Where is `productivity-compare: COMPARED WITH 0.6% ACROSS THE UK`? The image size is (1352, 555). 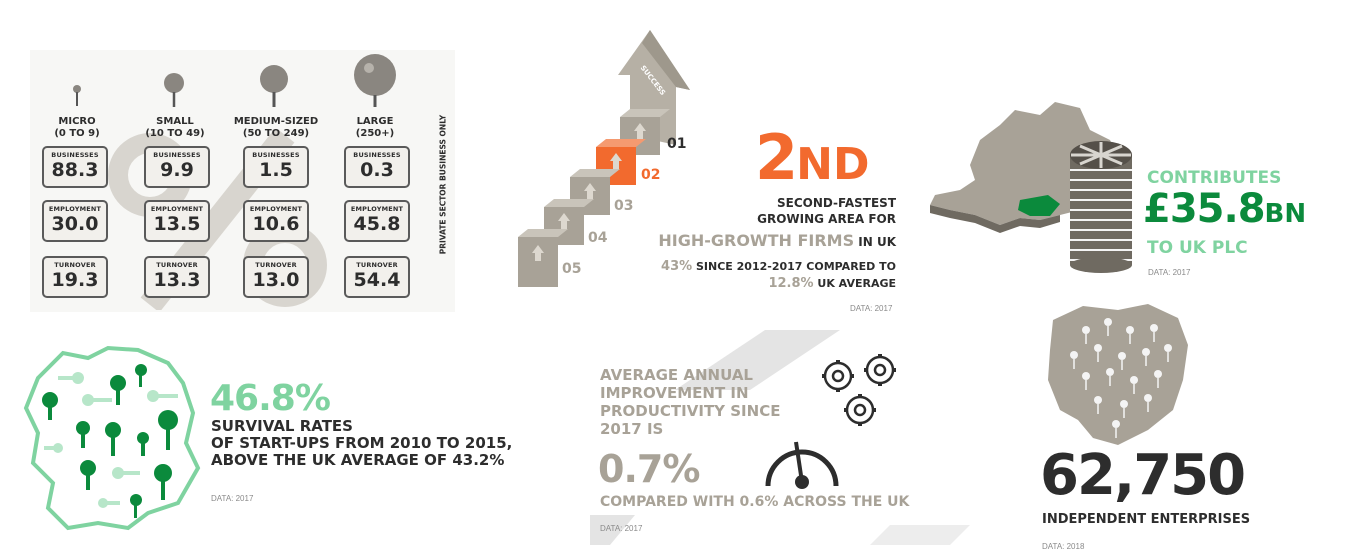 productivity-compare: COMPARED WITH 0.6% ACROSS THE UK is located at coordinates (755, 502).